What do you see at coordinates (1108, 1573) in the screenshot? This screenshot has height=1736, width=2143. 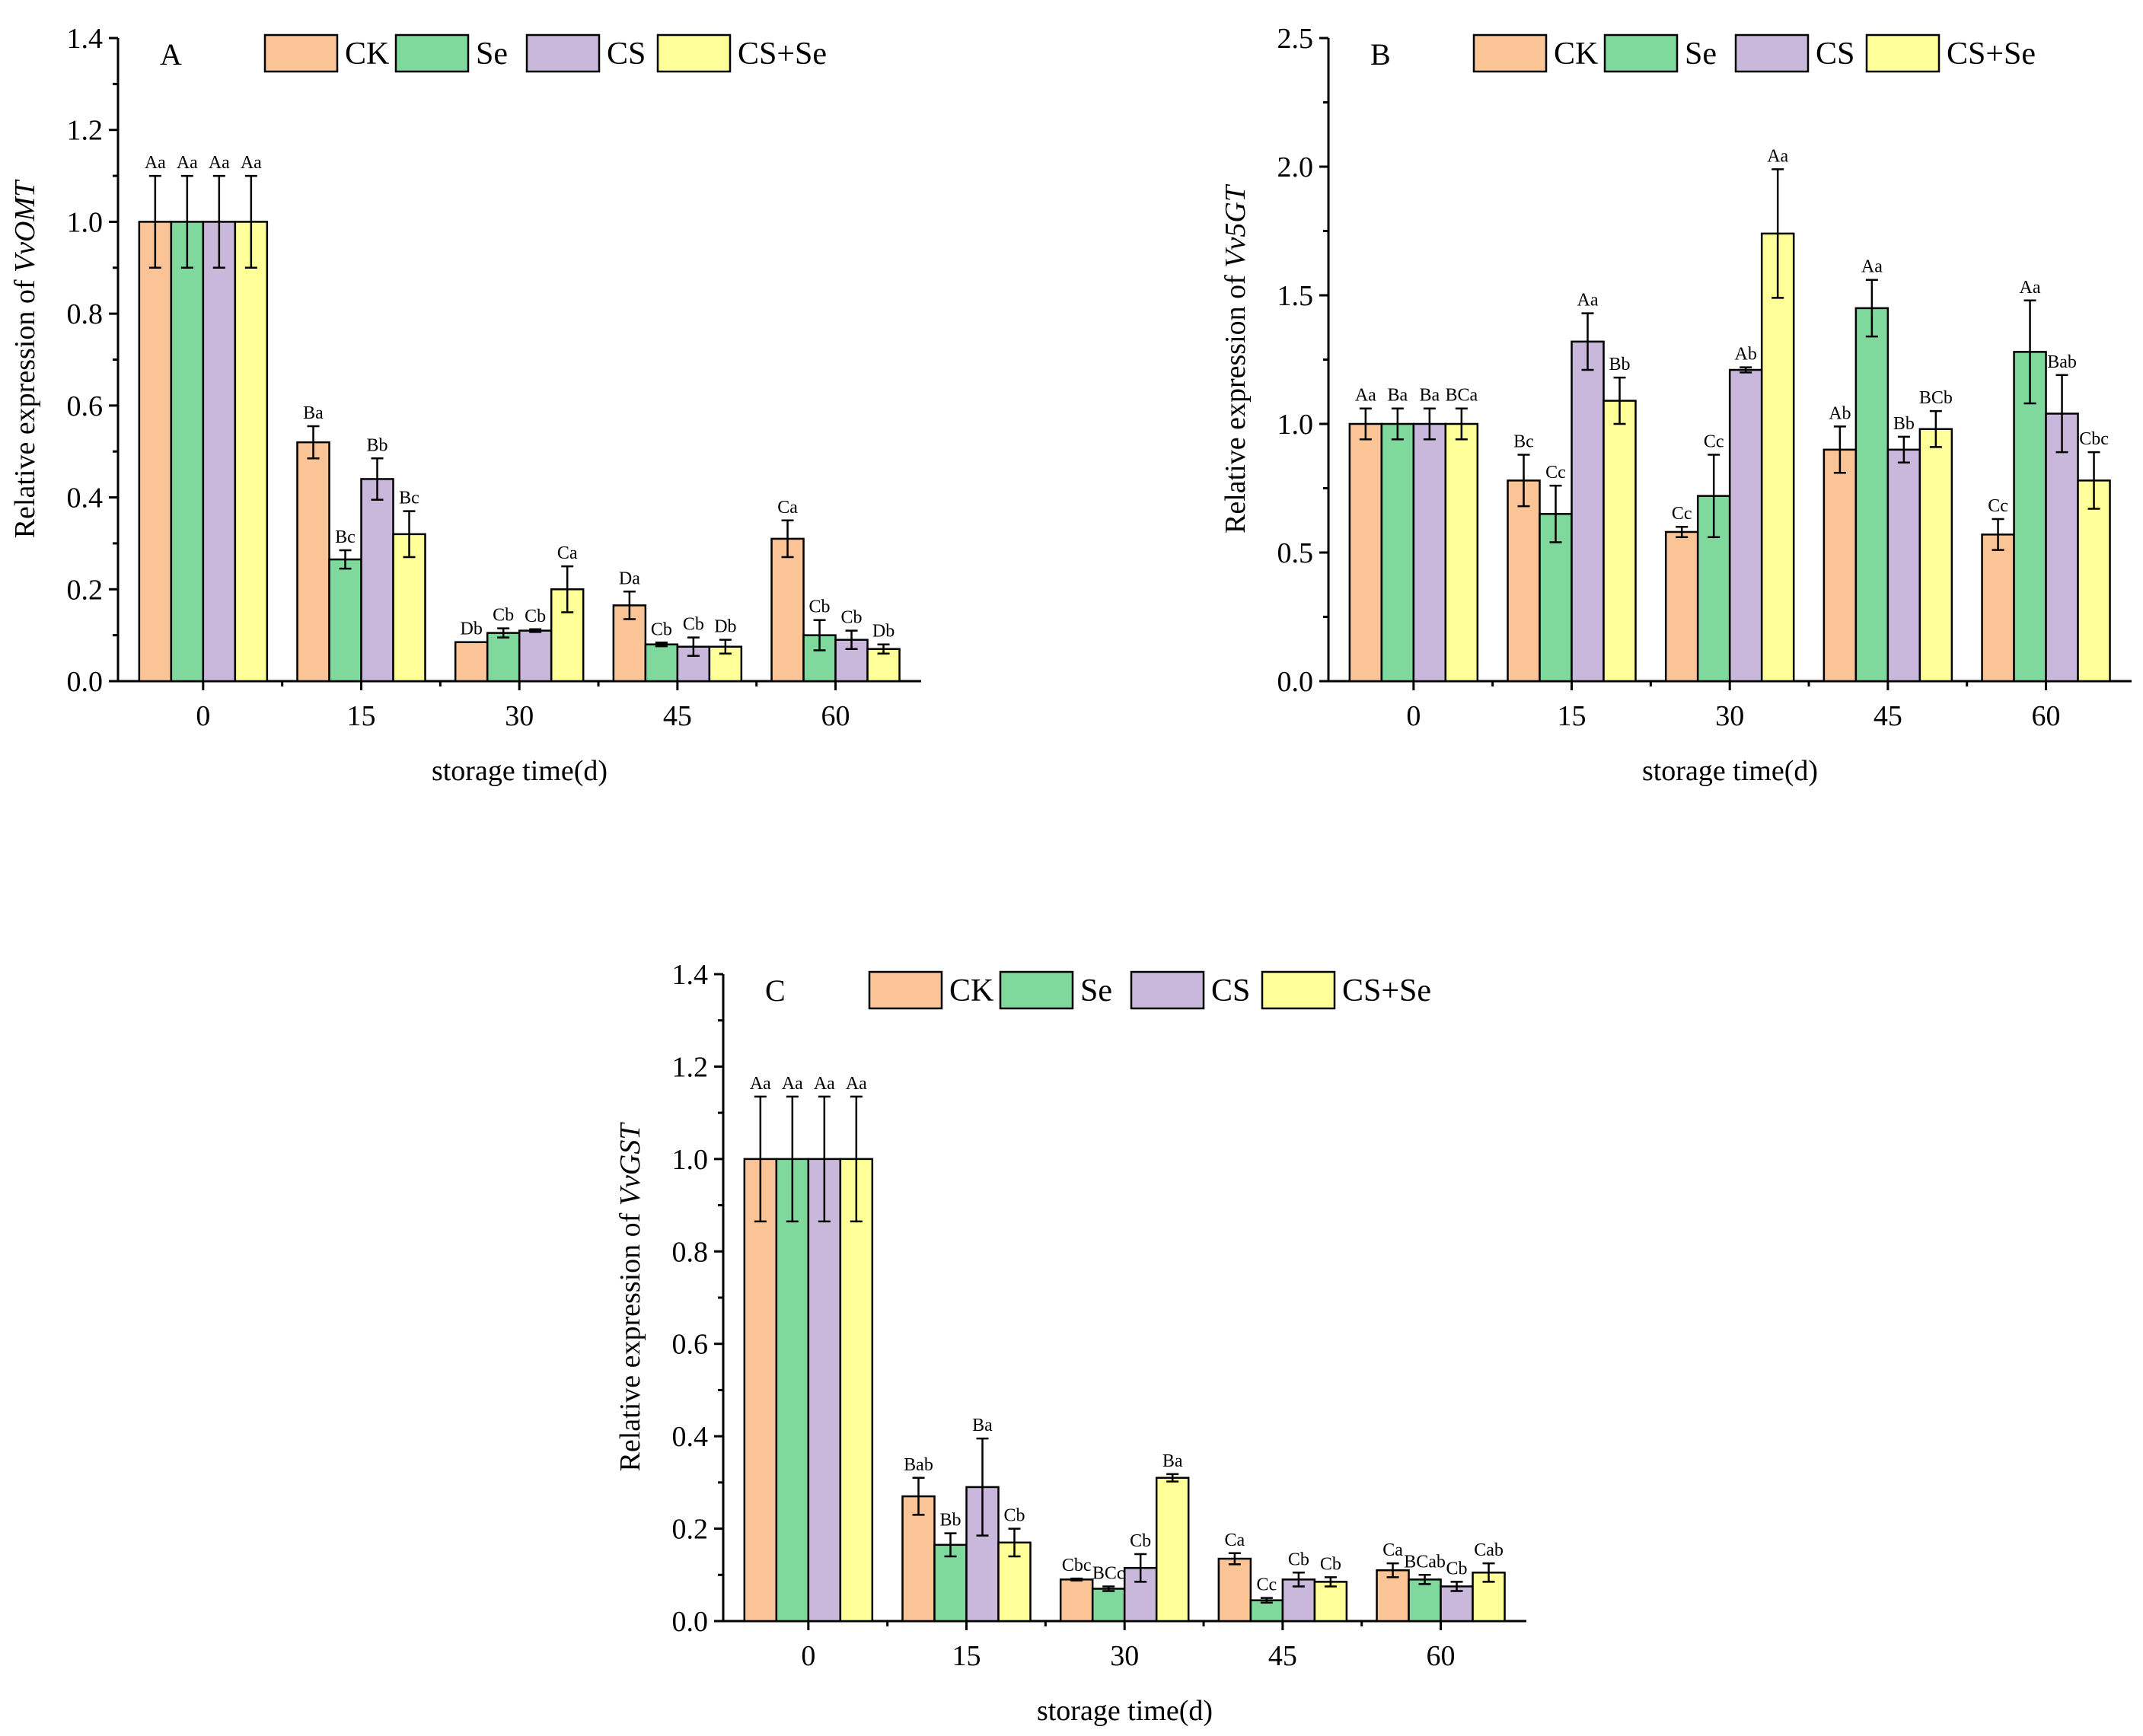 I see `significance-label: BCc` at bounding box center [1108, 1573].